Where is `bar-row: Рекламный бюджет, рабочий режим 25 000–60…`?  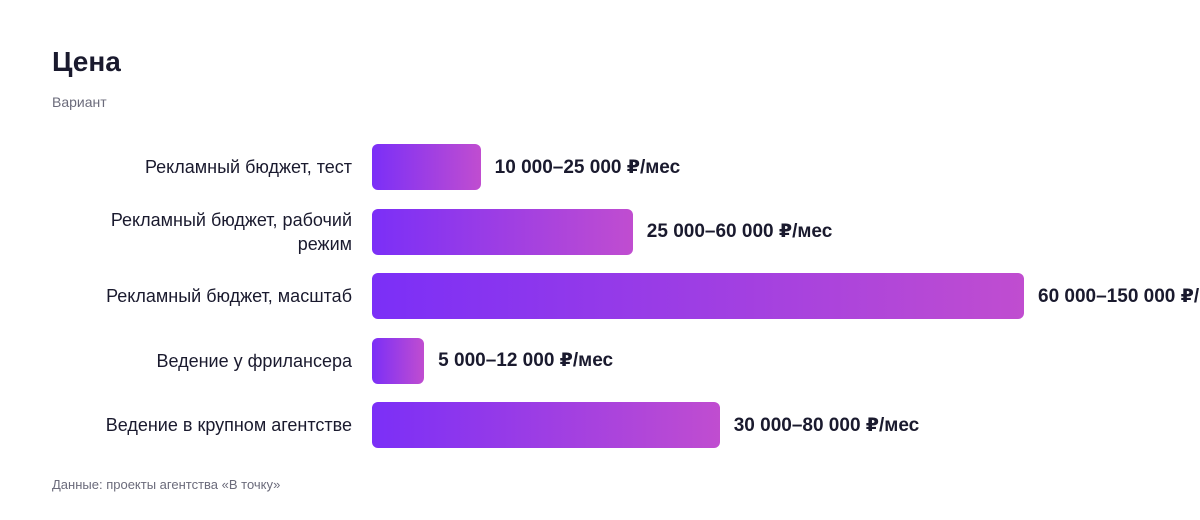
bar-row: Рекламный бюджет, рабочий режим 25 000–60… is located at coordinates (600, 231).